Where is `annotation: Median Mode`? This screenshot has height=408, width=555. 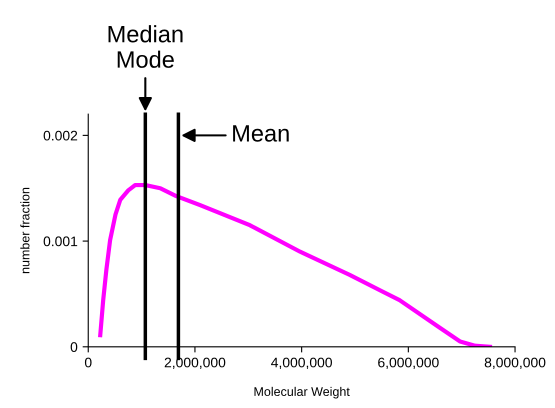
annotation: Median Mode is located at coordinates (145, 46).